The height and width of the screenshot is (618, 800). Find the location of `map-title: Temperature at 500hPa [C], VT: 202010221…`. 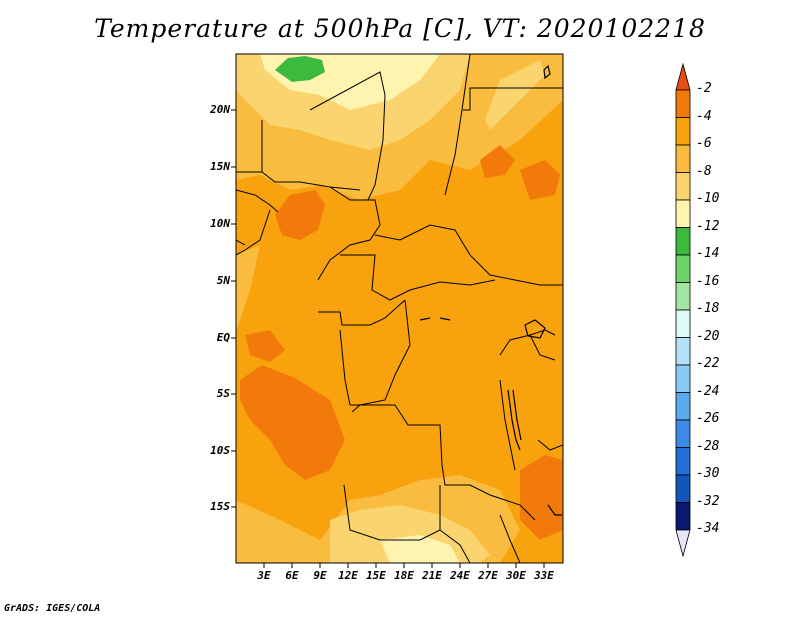

map-title: Temperature at 500hPa [C], VT: 202010221… is located at coordinates (400, 28).